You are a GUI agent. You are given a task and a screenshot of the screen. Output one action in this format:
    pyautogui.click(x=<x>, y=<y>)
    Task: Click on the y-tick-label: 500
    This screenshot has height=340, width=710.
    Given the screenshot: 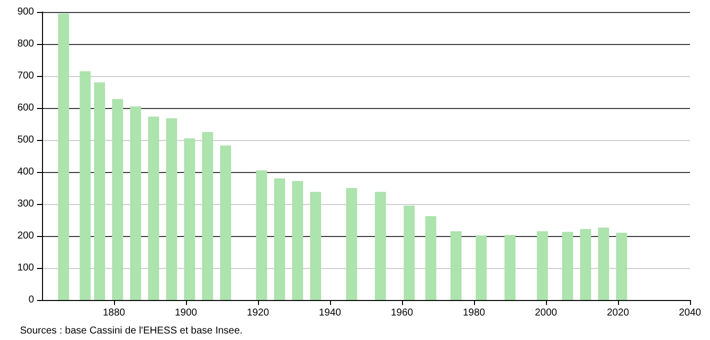 What is the action you would take?
    pyautogui.click(x=25, y=140)
    